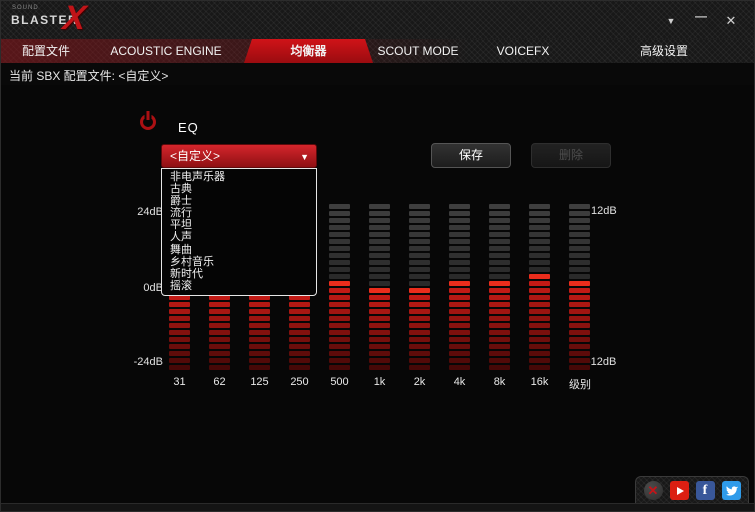  Describe the element at coordinates (166, 51) in the screenshot. I see `tab-2: ACOUSTIC ENGINE` at that location.